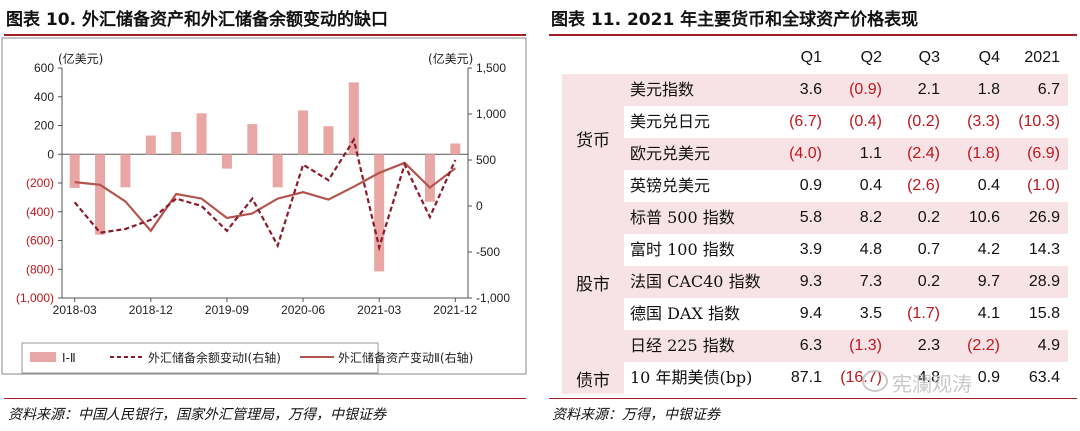 Image resolution: width=1080 pixels, height=431 pixels. I want to click on value-cell: (2.4), so click(923, 153).